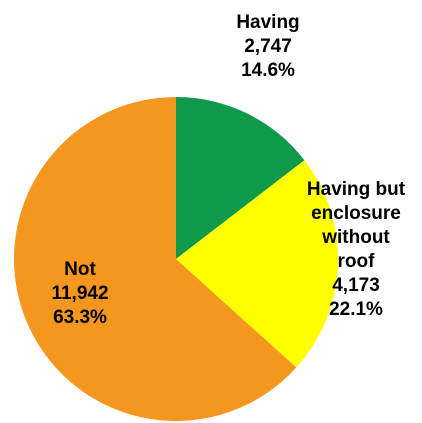  I want to click on slice-0-label-line-0: Having, so click(267, 22).